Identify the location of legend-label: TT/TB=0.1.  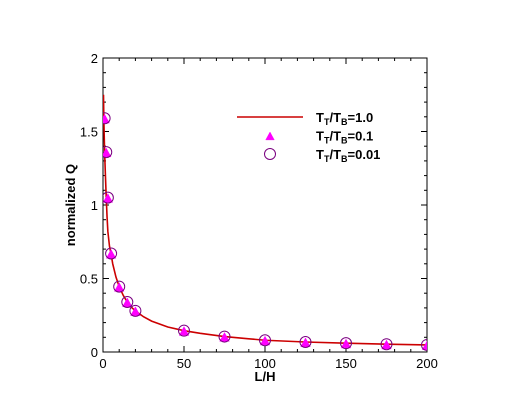
(344, 137).